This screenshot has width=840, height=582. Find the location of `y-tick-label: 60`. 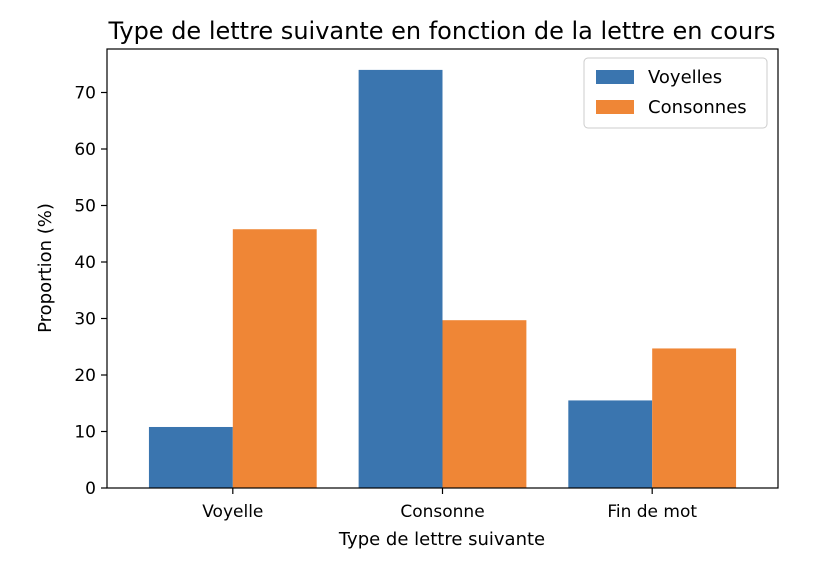

y-tick-label: 60 is located at coordinates (85, 150).